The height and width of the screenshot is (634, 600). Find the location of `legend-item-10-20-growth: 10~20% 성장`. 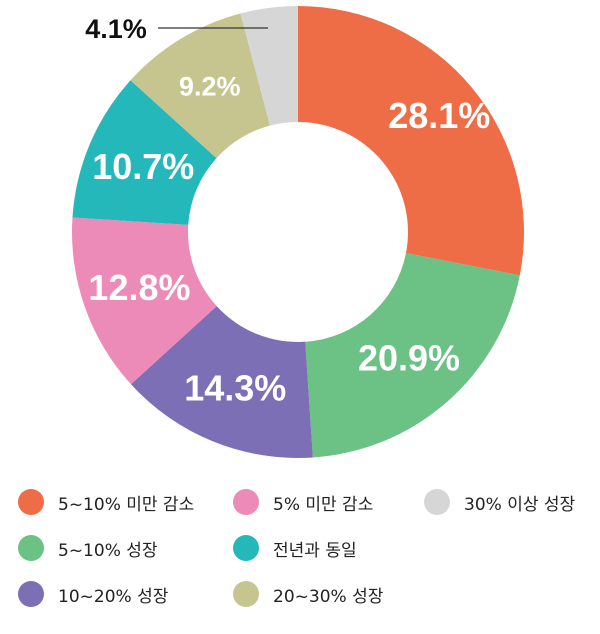

legend-item-10-20-growth: 10~20% 성장 is located at coordinates (93, 594).